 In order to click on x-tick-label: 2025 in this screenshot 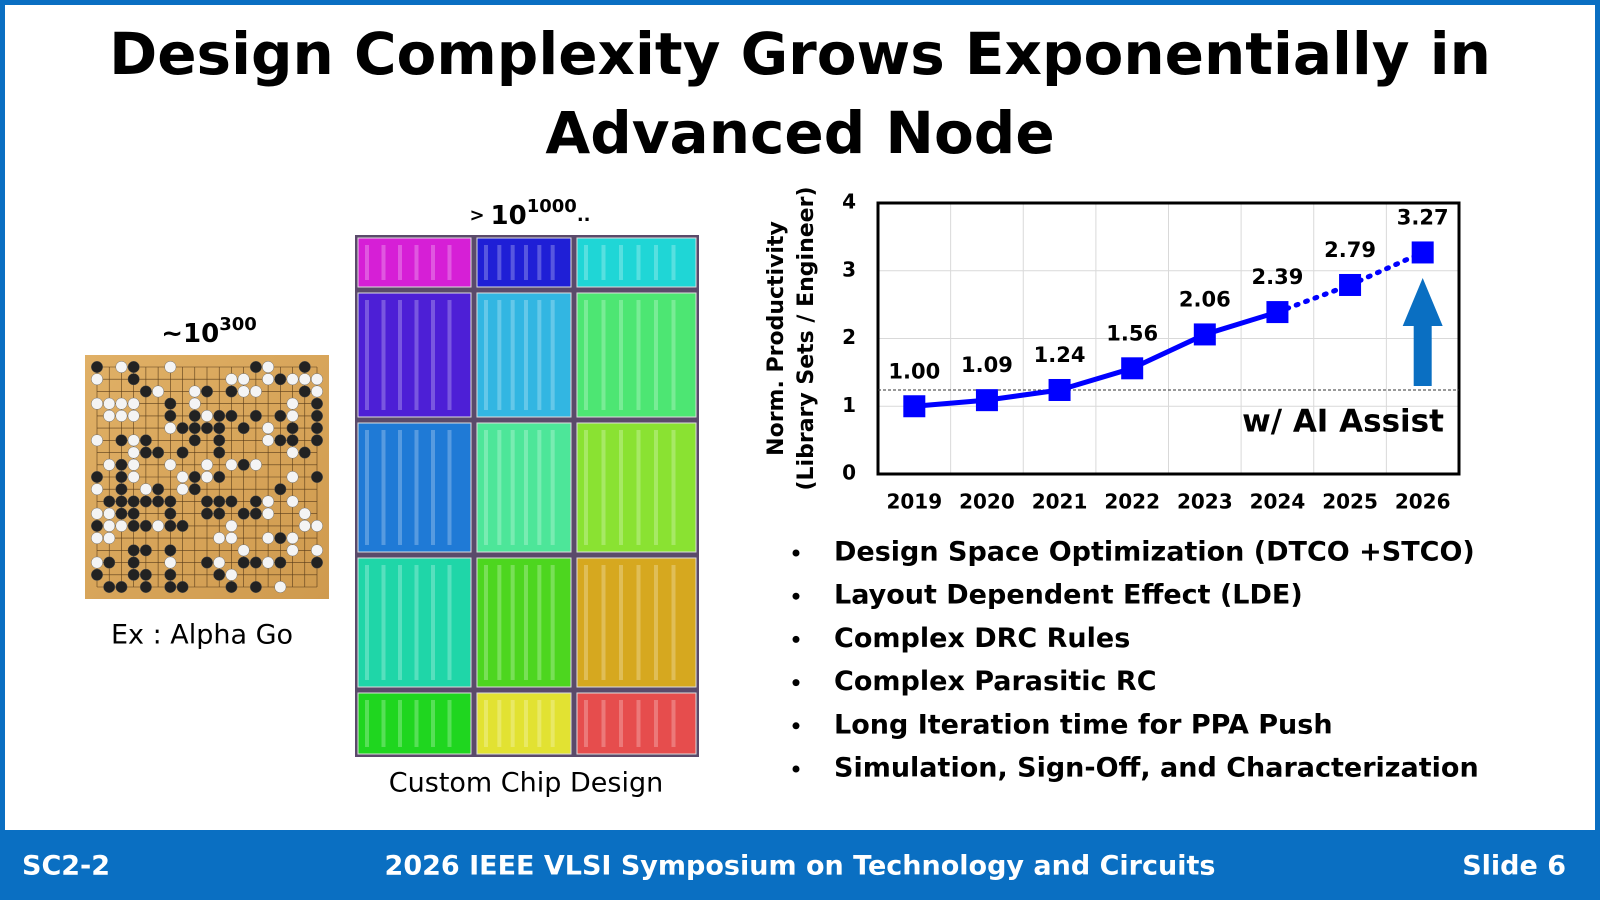, I will do `click(1350, 502)`.